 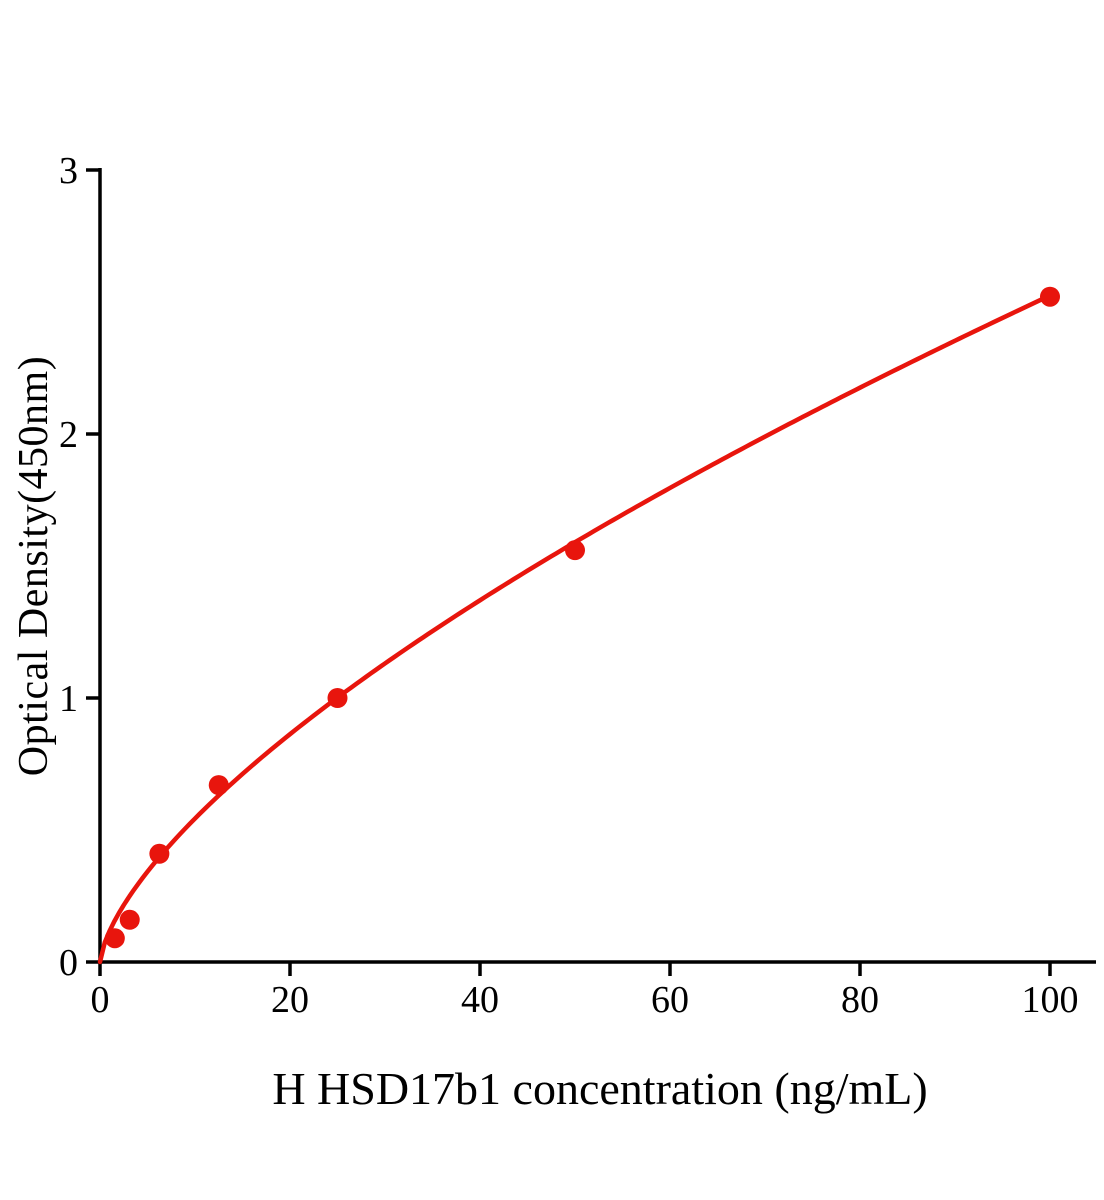 What do you see at coordinates (670, 1000) in the screenshot?
I see `x-tick-label: 60` at bounding box center [670, 1000].